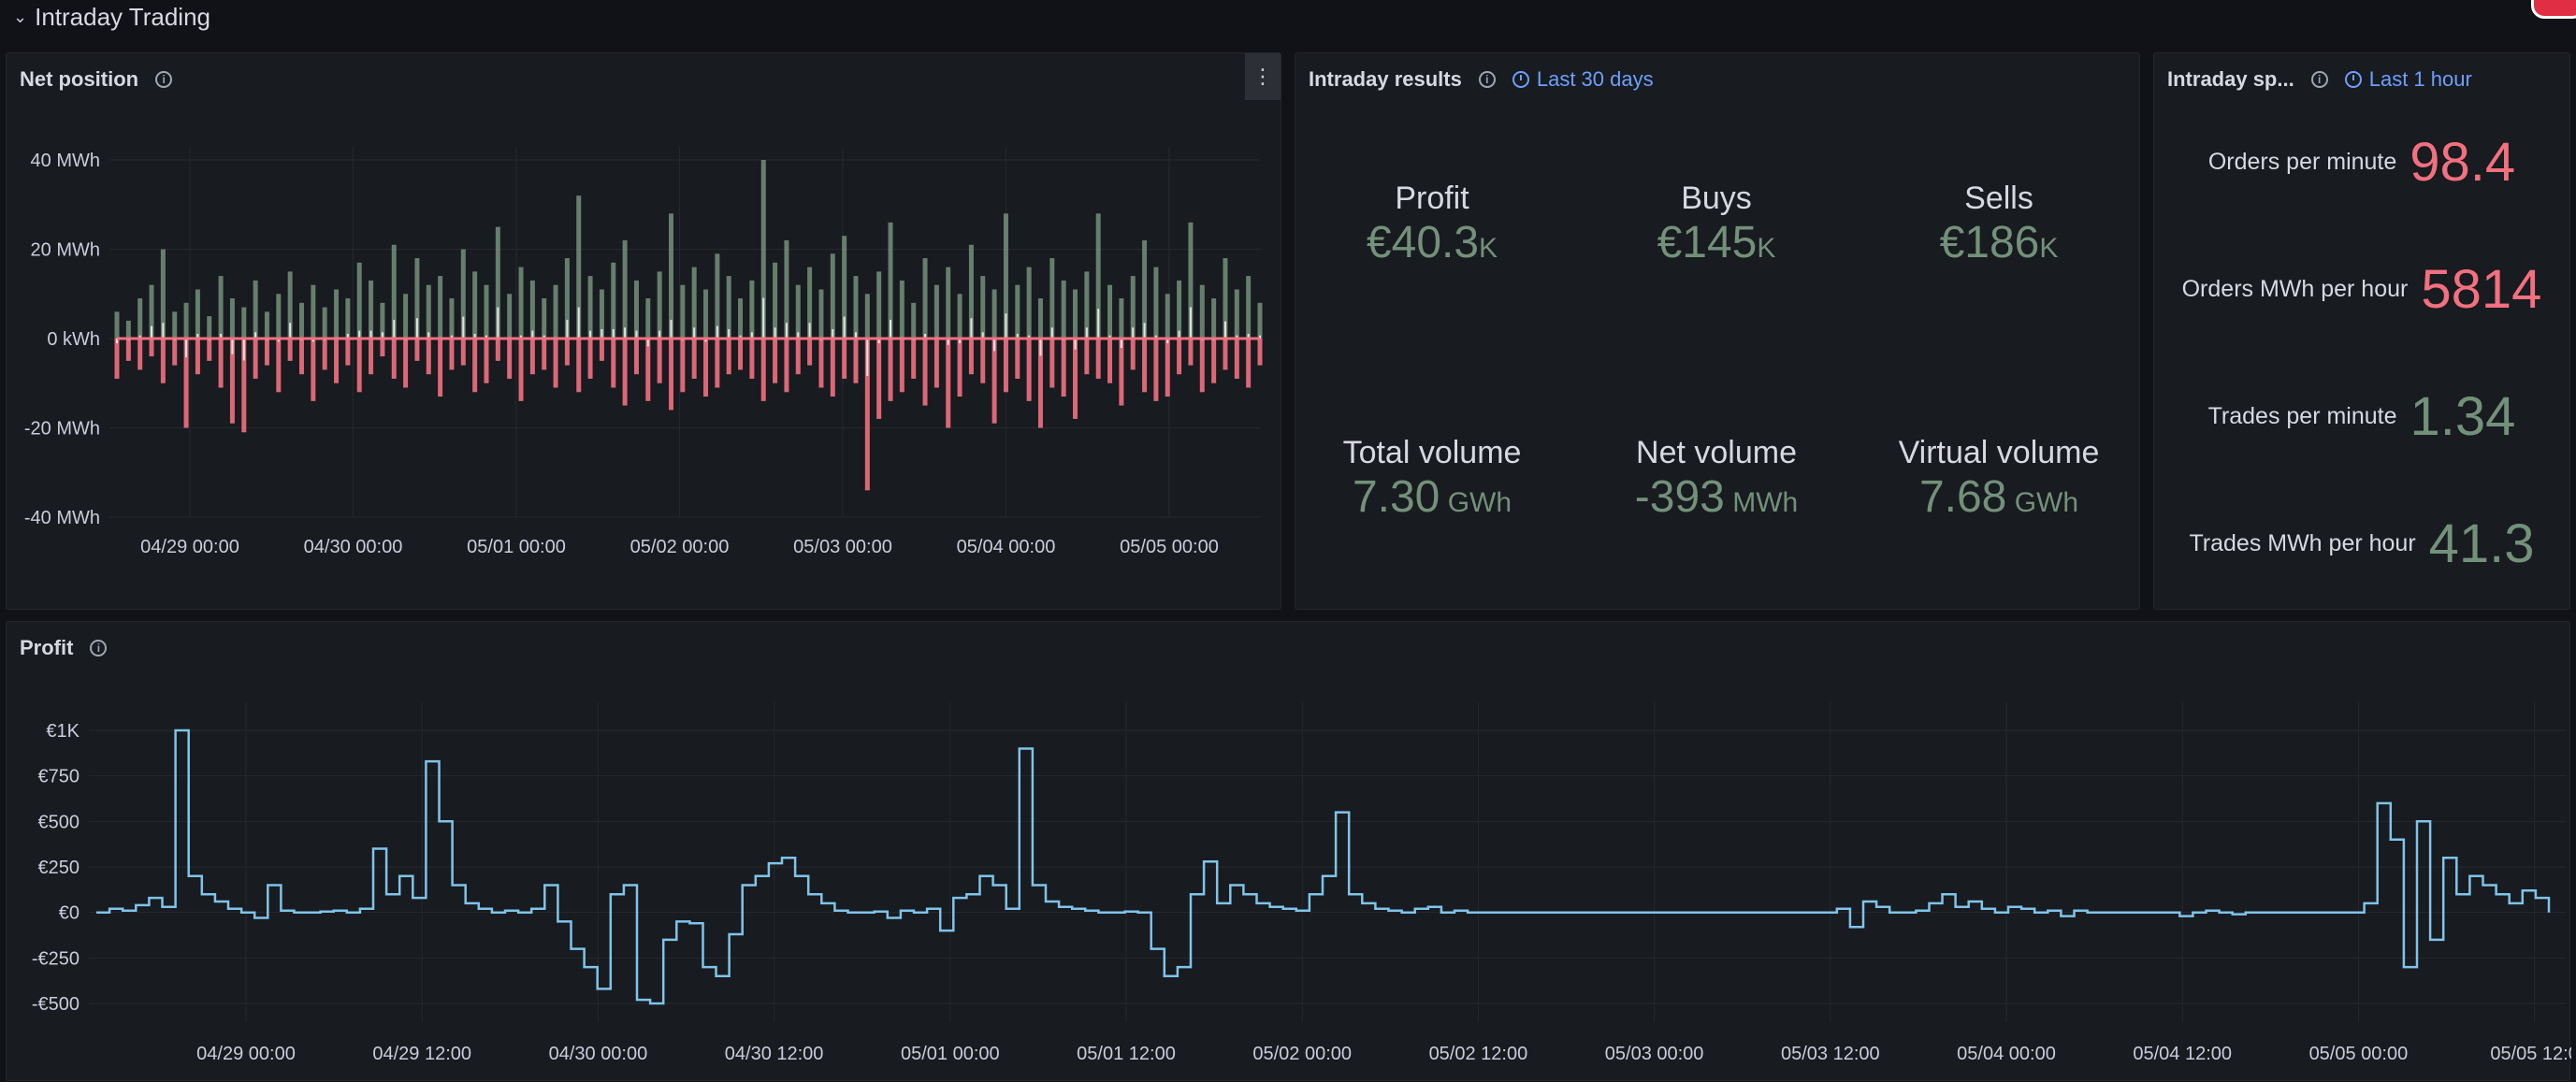 This screenshot has height=1082, width=2576. What do you see at coordinates (79, 79) in the screenshot?
I see `panel-title: Net position` at bounding box center [79, 79].